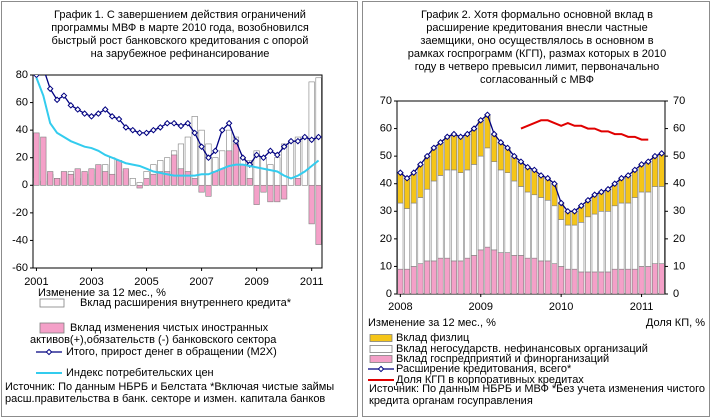 This screenshot has height=419, width=712. What do you see at coordinates (22, 102) in the screenshot?
I see `y-tick-label: 60` at bounding box center [22, 102].